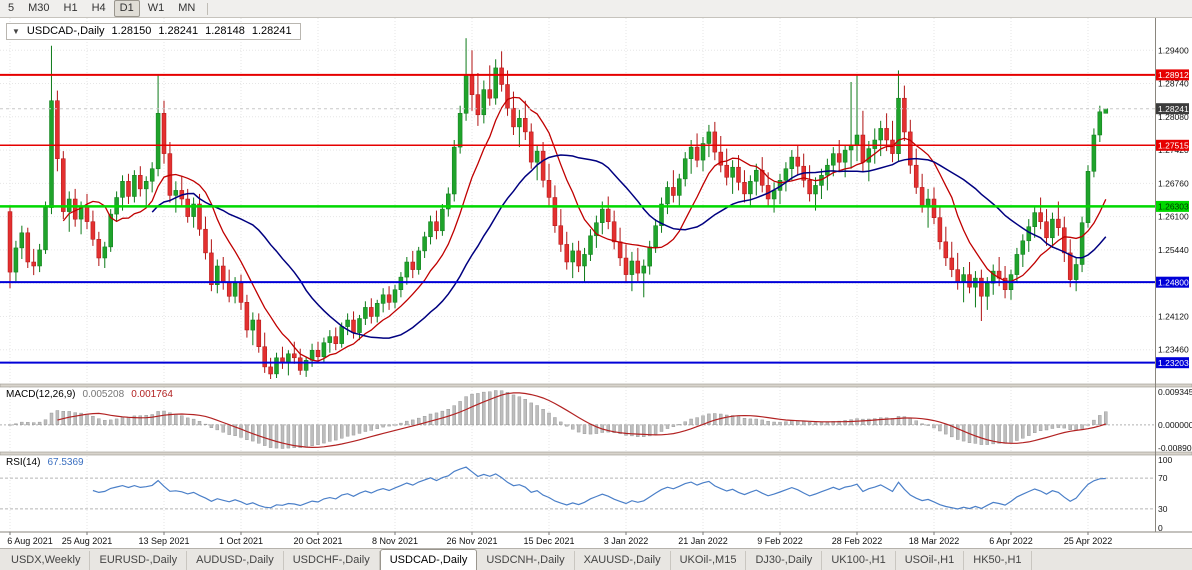  I want to click on svg-text: 9 Feb 2022, so click(780, 541).